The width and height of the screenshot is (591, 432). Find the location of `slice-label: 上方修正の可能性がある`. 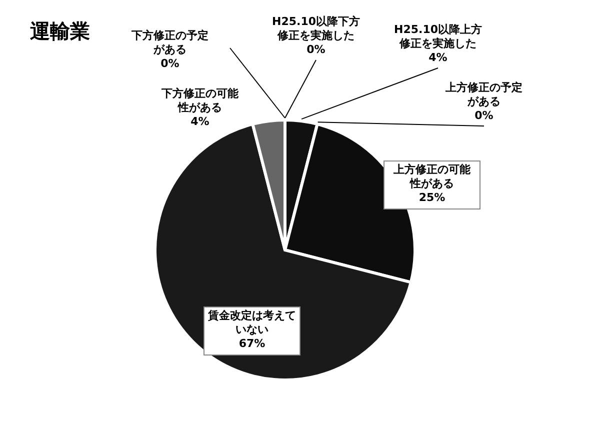

slice-label: 上方修正の可能性がある is located at coordinates (432, 176).